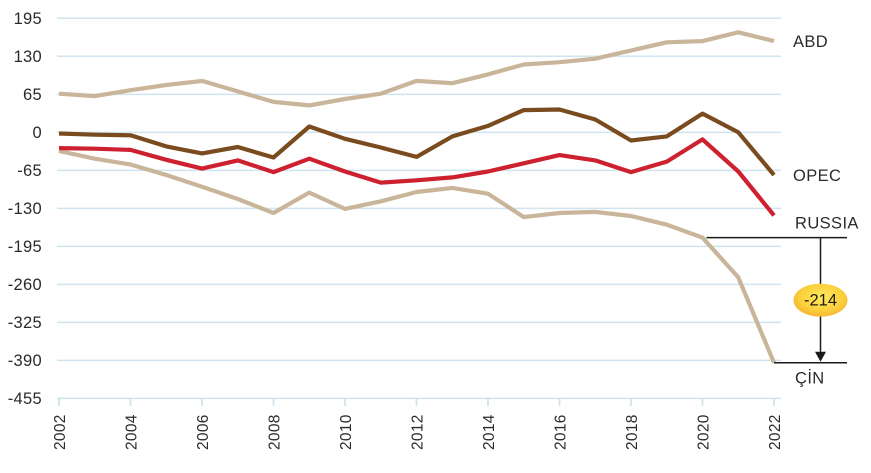 This screenshot has height=473, width=871. I want to click on series-label-çi̇n: ÇİN, so click(810, 378).